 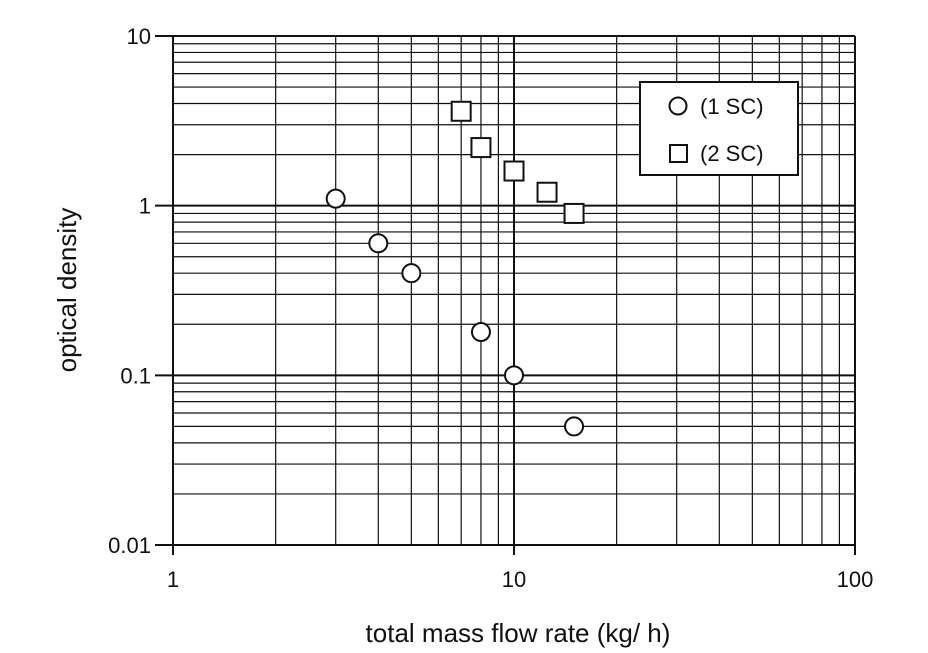 What do you see at coordinates (732, 106) in the screenshot?
I see `legend-label-1sc: (1 SC)` at bounding box center [732, 106].